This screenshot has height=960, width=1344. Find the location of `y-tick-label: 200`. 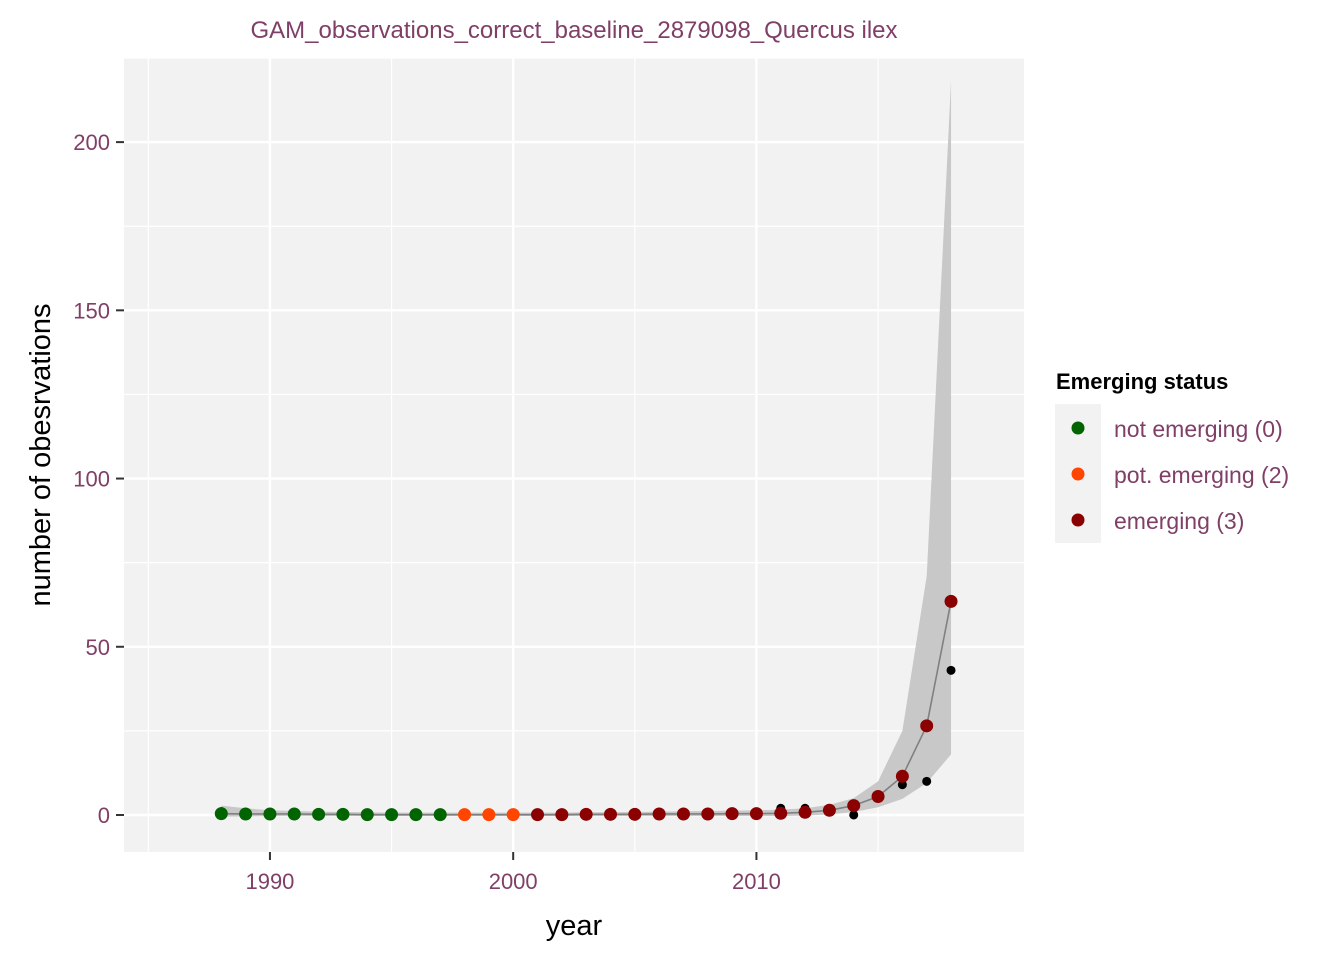

y-tick-label: 200 is located at coordinates (91, 142).